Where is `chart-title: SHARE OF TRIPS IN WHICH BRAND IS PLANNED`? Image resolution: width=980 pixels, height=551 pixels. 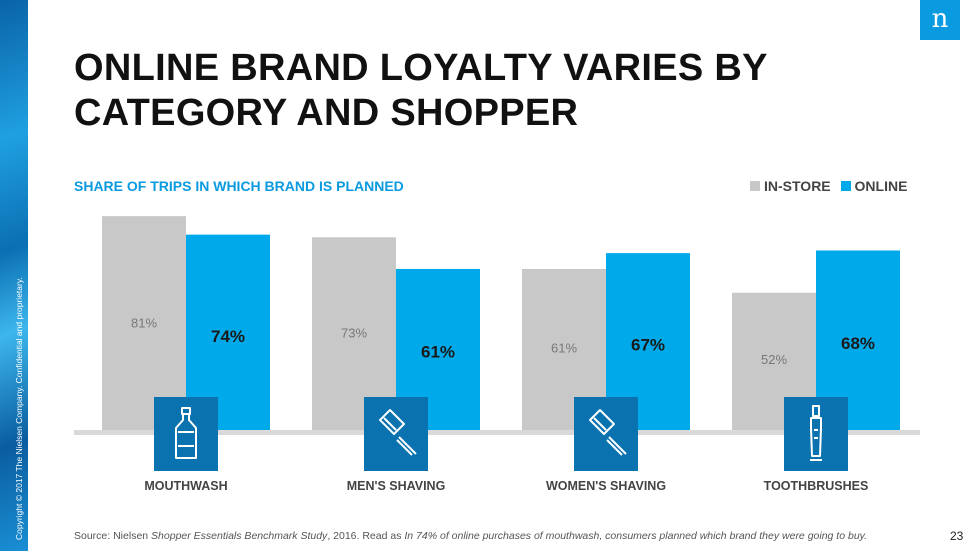 chart-title: SHARE OF TRIPS IN WHICH BRAND IS PLANNED is located at coordinates (239, 186).